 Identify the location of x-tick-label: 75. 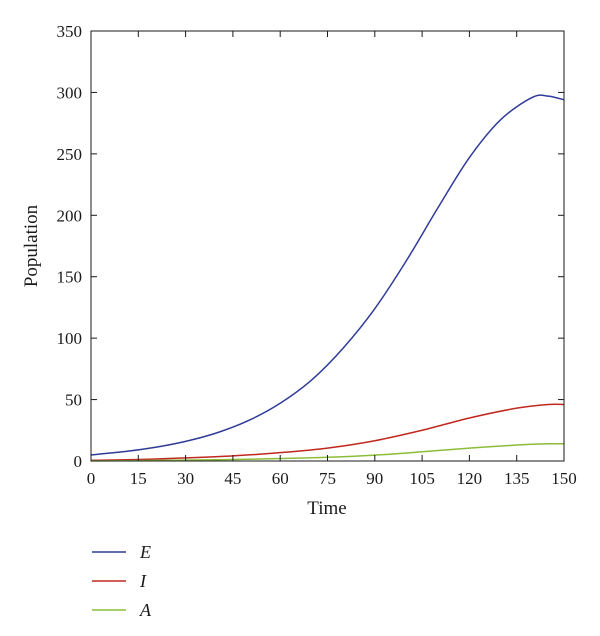
(327, 478).